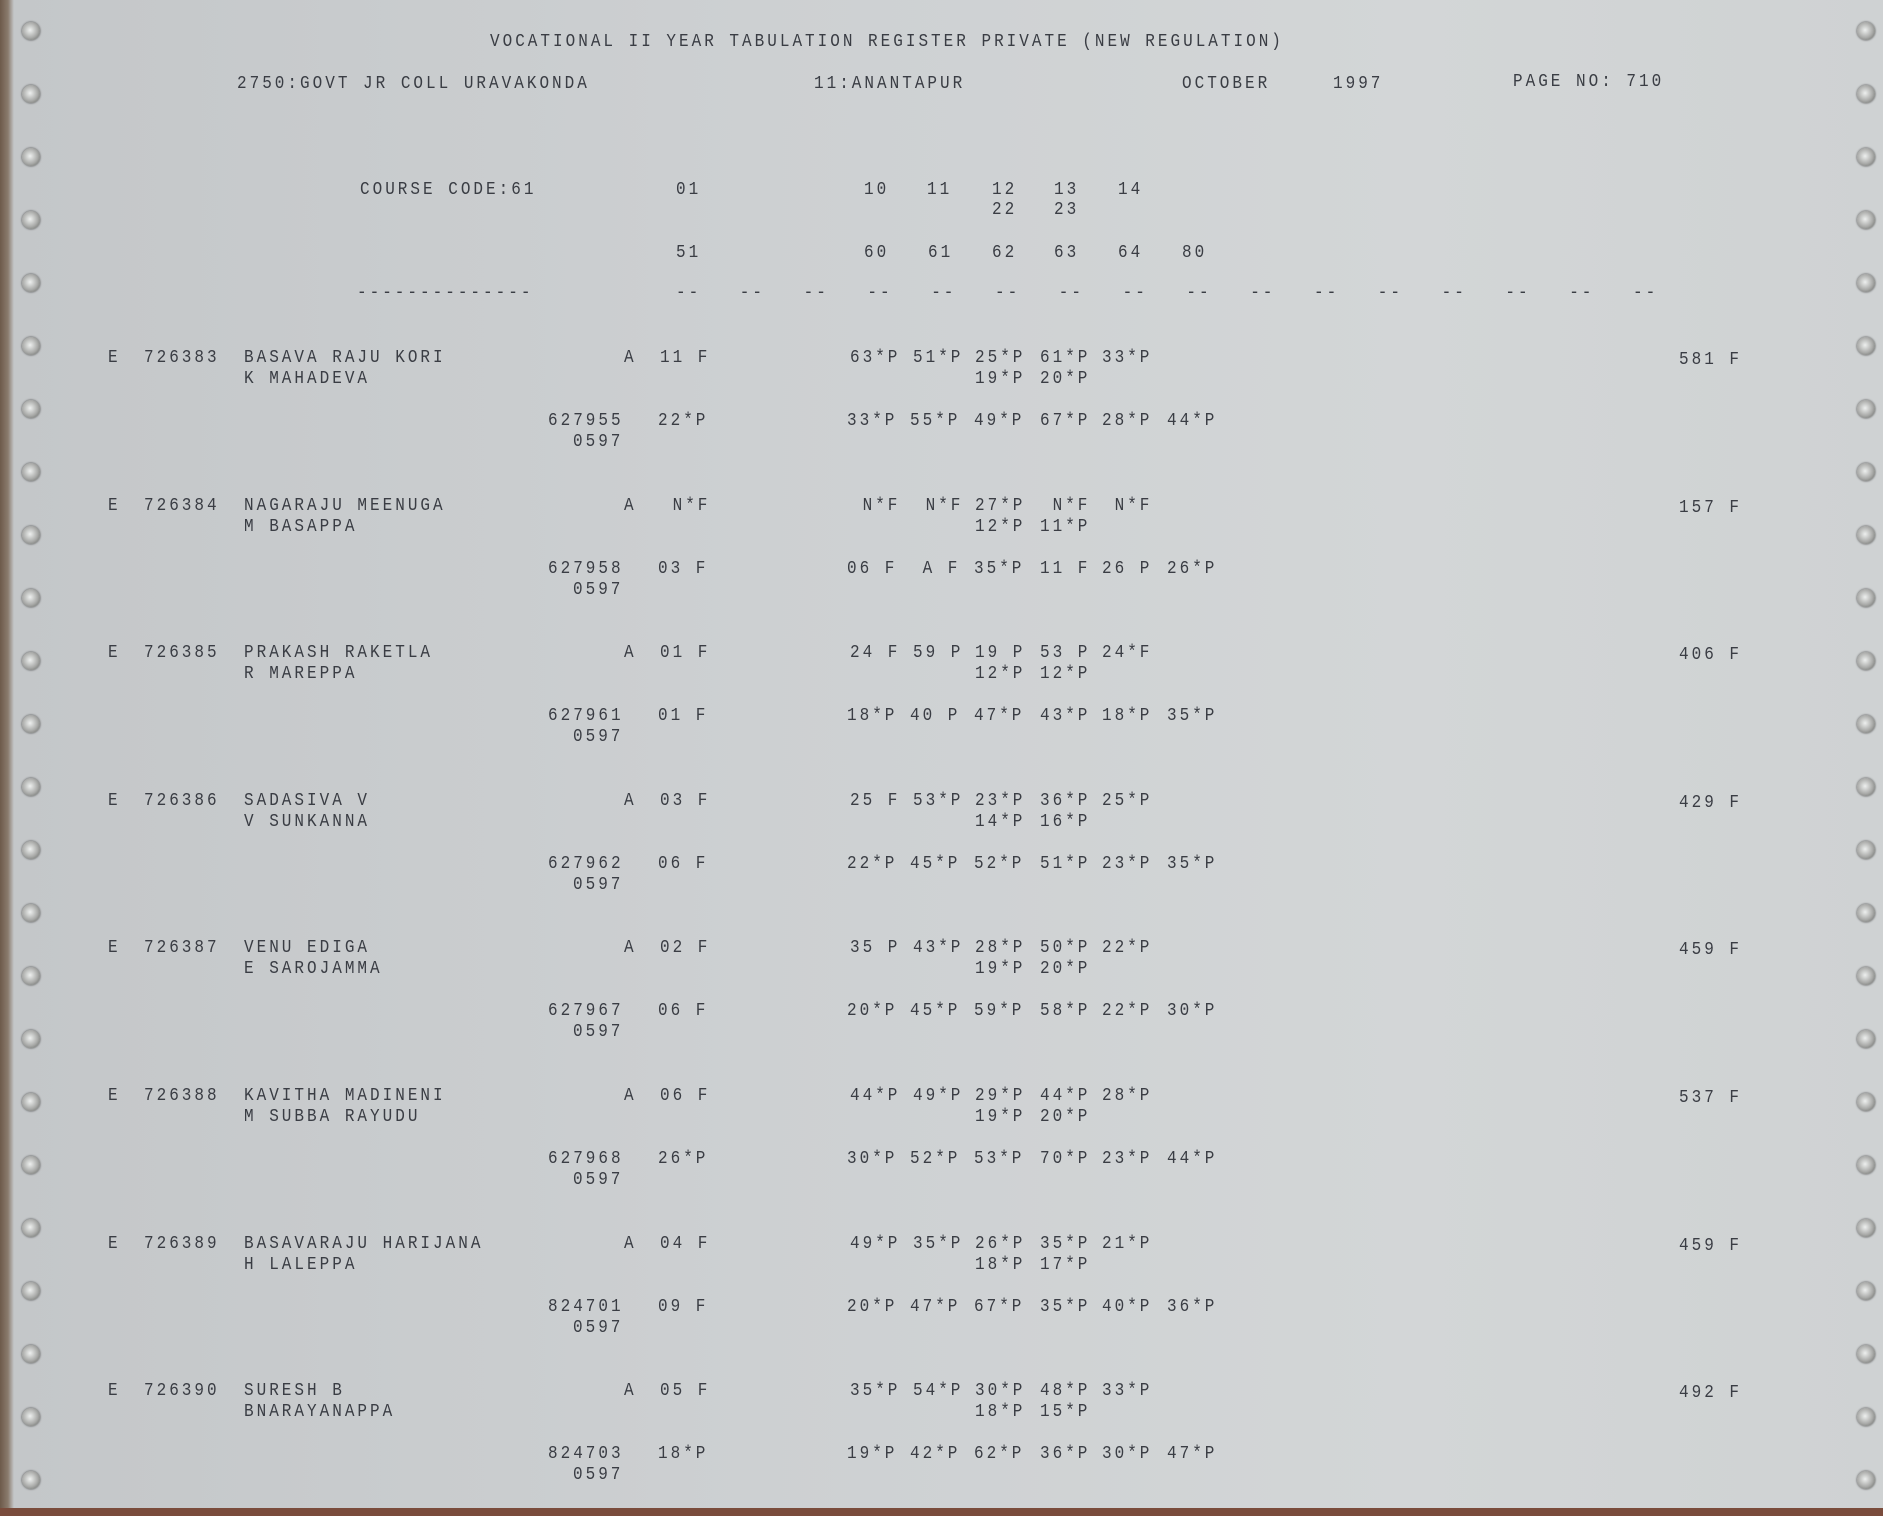  What do you see at coordinates (1065, 1158) in the screenshot?
I see `subject-mark: 70*P` at bounding box center [1065, 1158].